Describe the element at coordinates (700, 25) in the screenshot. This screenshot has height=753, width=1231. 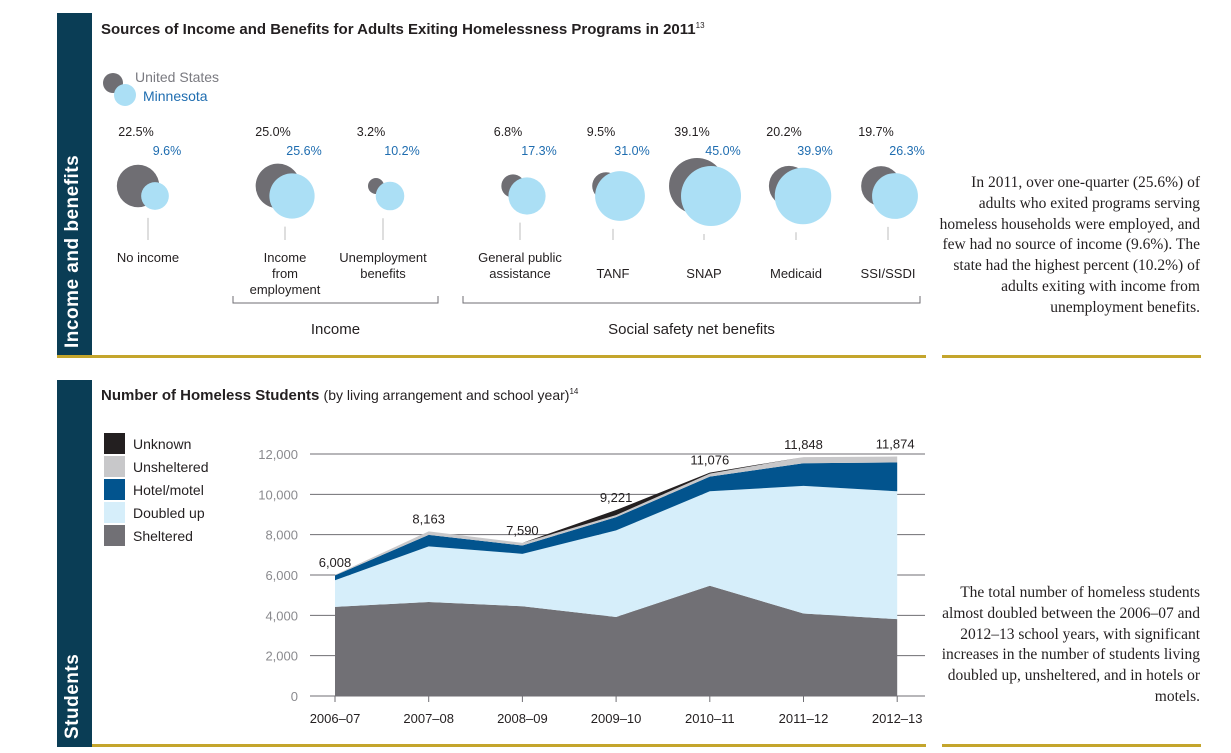
I see `income-footnote: 13` at that location.